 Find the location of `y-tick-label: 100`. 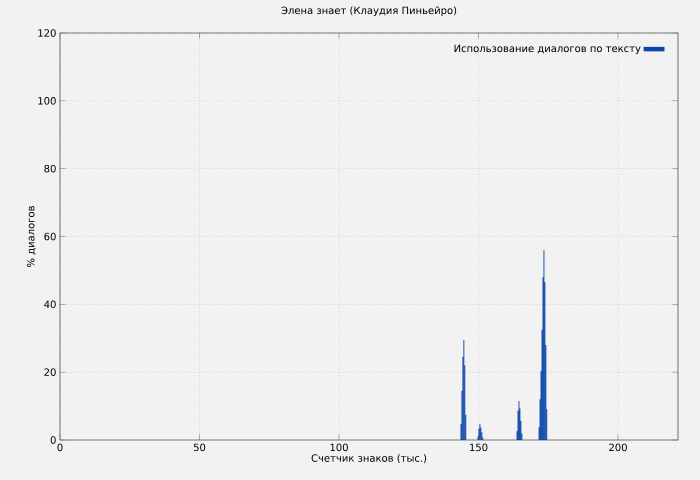

y-tick-label: 100 is located at coordinates (47, 101).